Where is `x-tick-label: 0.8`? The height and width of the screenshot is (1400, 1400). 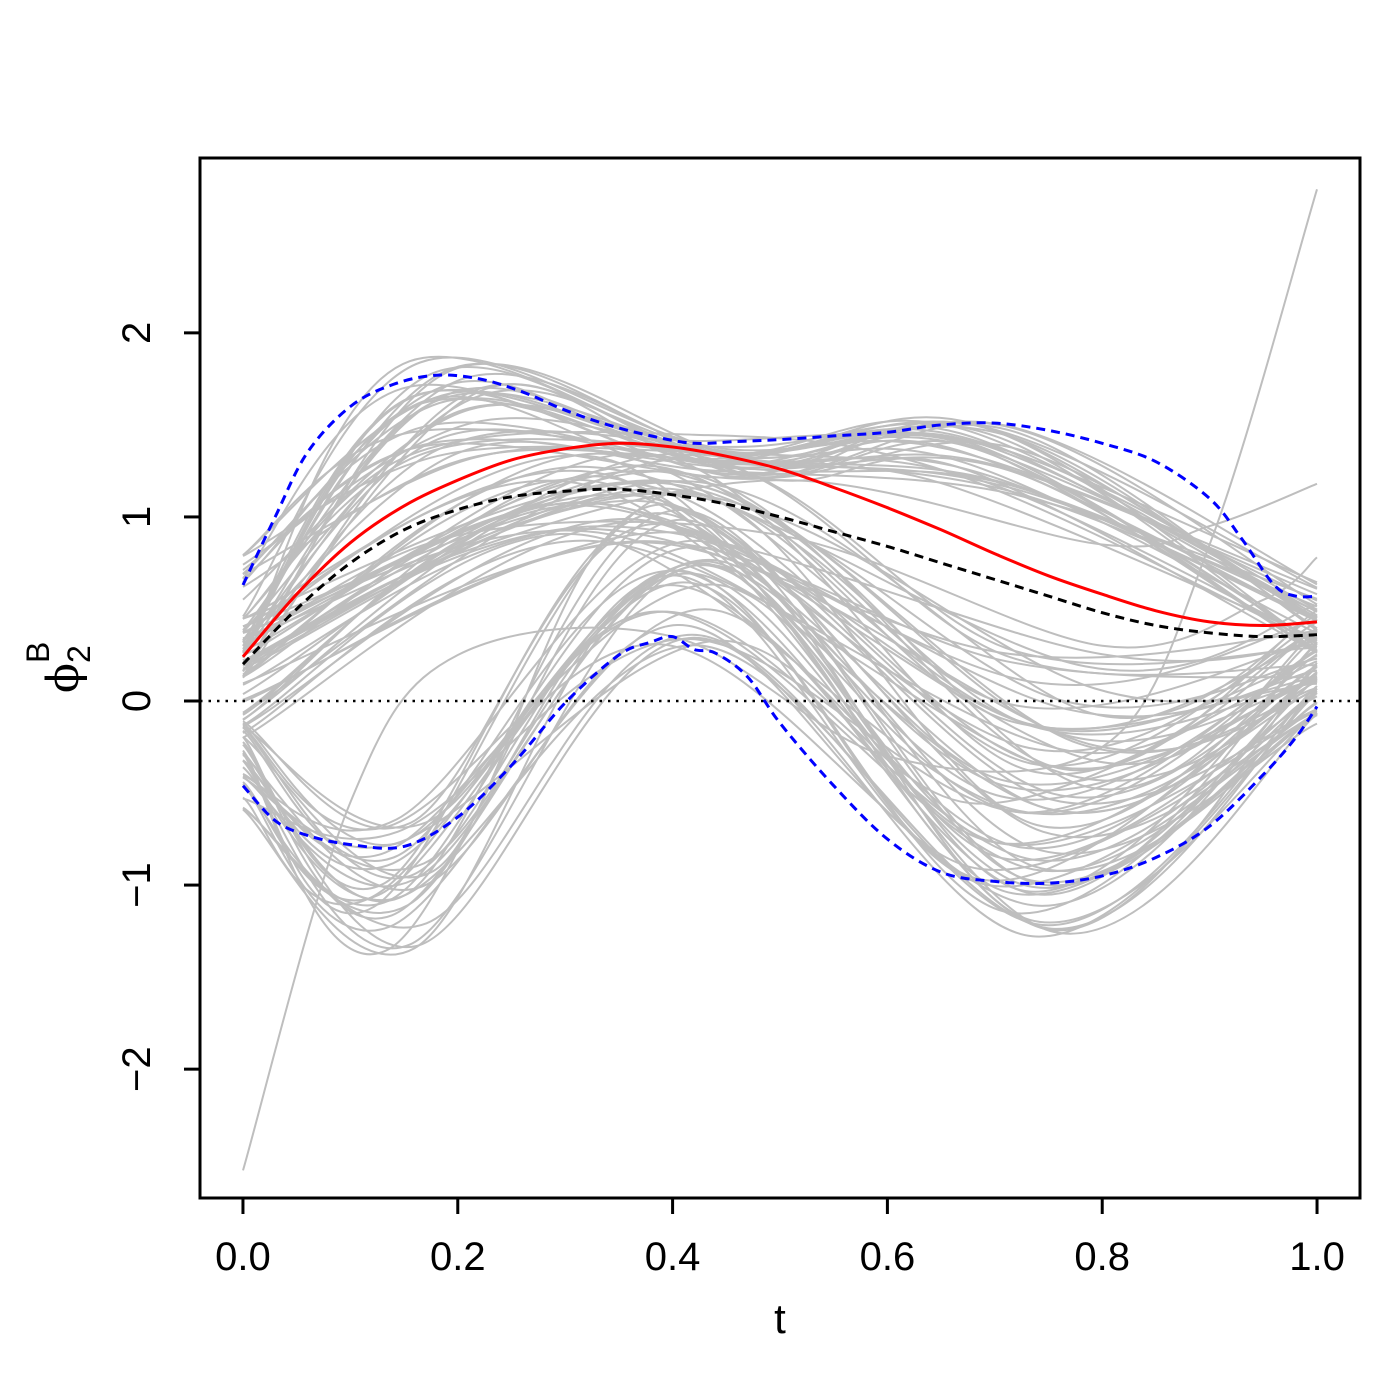
x-tick-label: 0.8 is located at coordinates (1102, 1257).